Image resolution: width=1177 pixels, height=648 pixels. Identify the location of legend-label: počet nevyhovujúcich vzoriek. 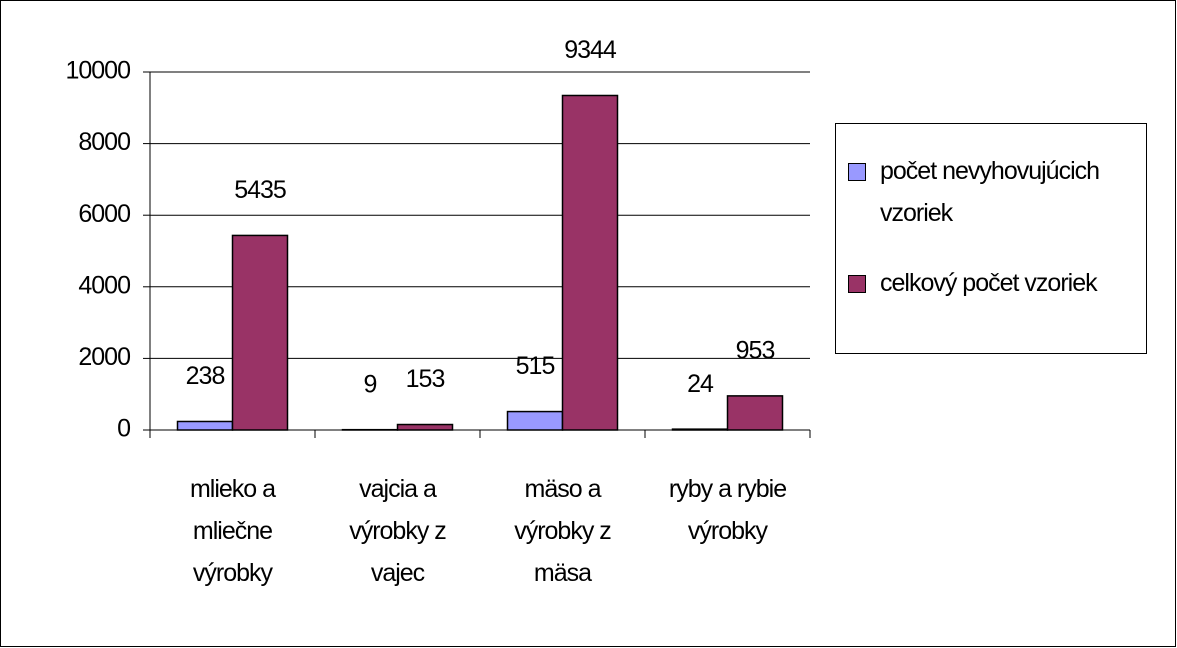
(990, 192).